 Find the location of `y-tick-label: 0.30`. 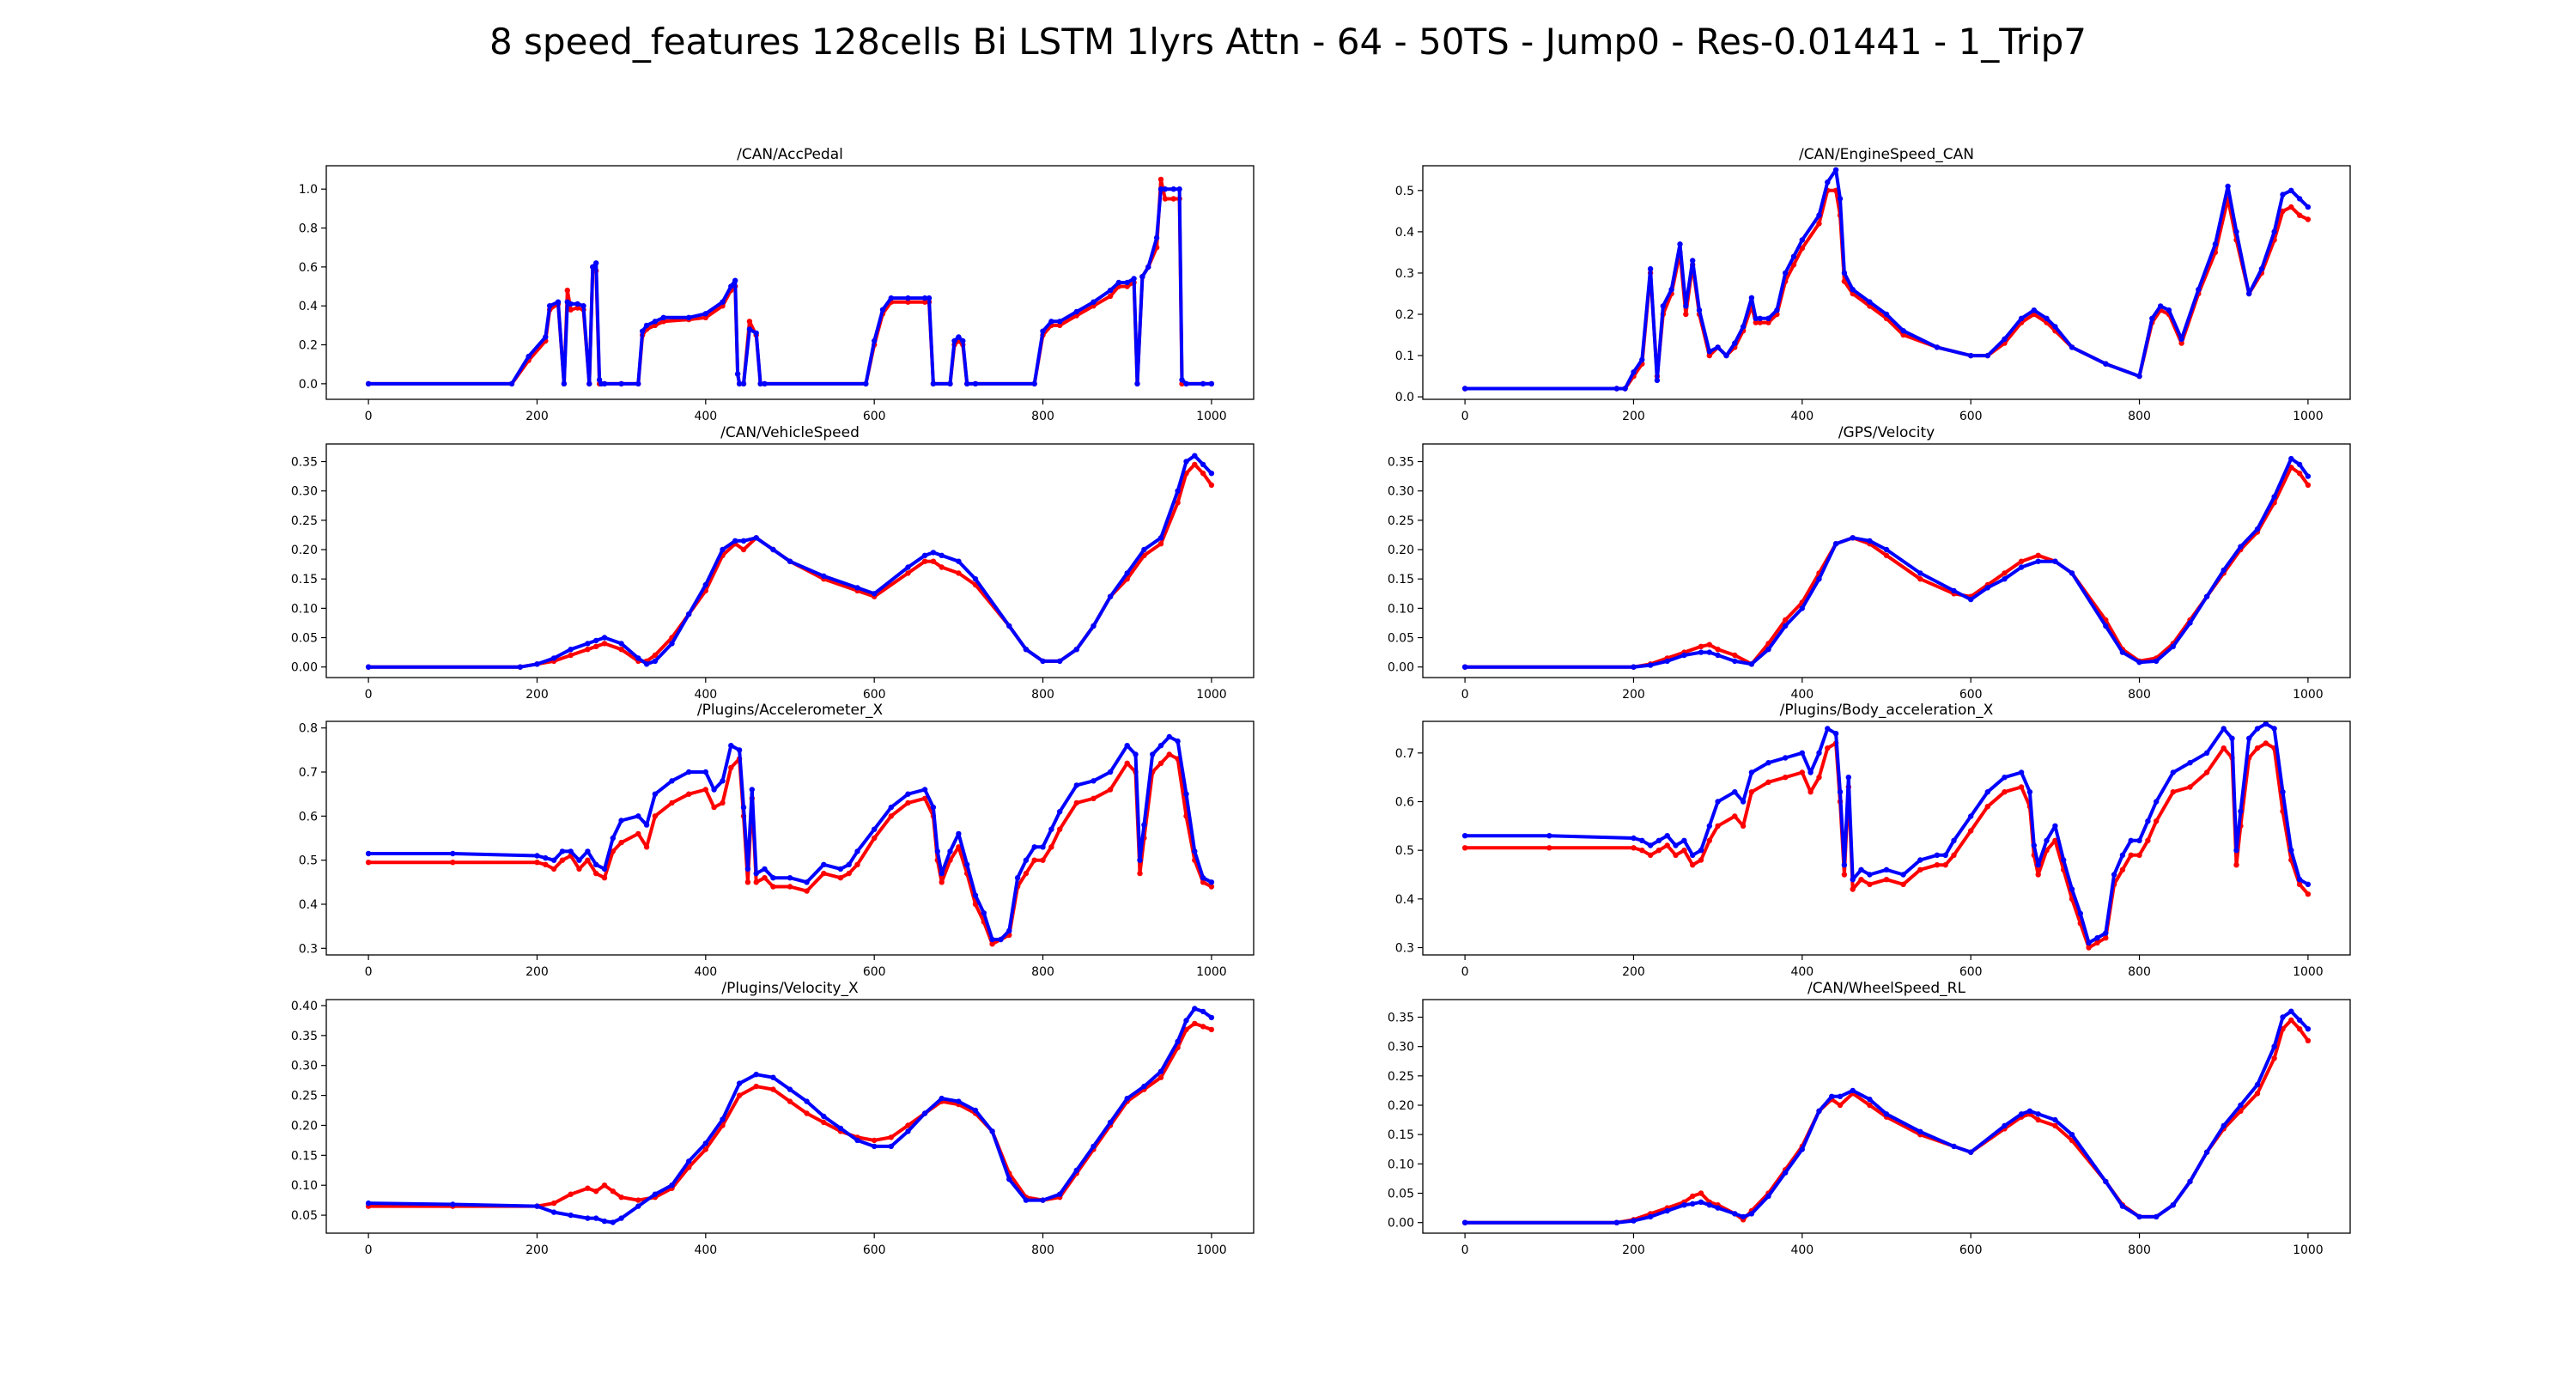

y-tick-label: 0.30 is located at coordinates (1401, 1048).